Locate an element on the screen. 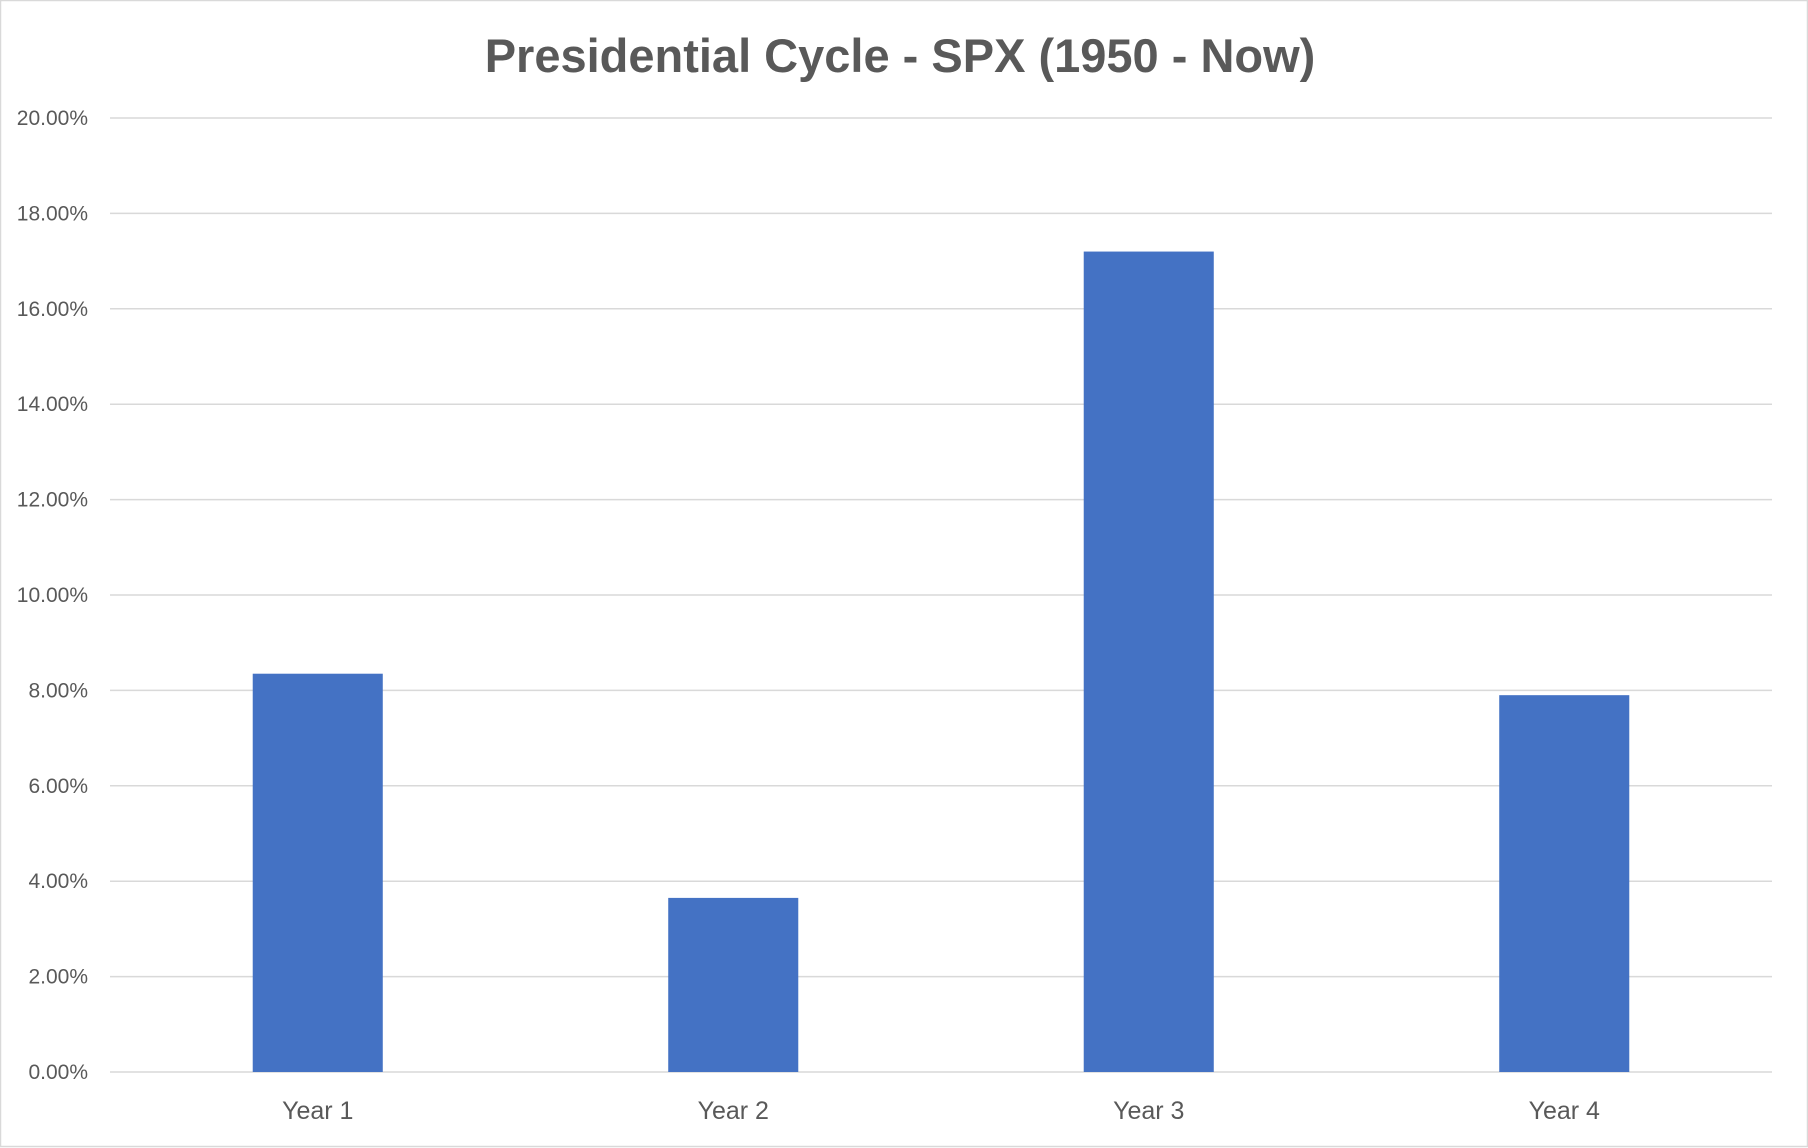  y-tick-label: 10.00% is located at coordinates (52, 595).